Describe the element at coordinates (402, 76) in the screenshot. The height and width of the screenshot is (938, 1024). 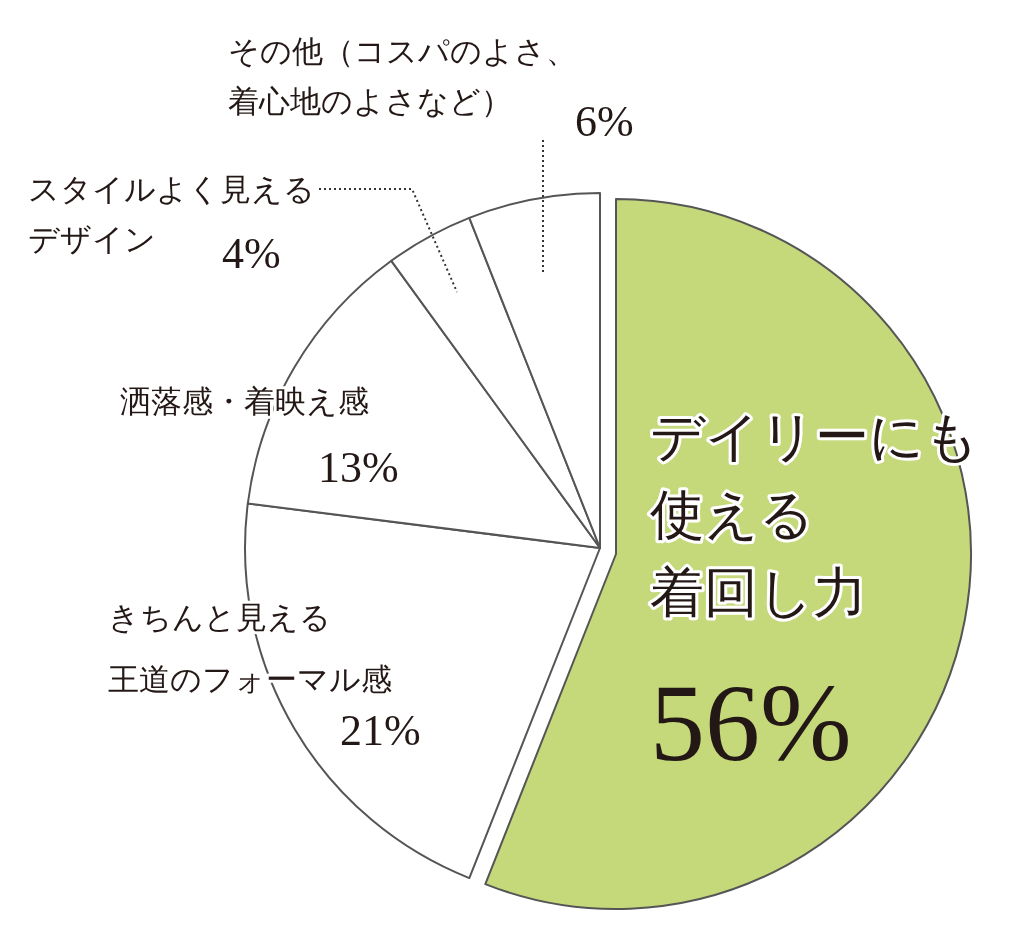
I see `slice-label: その他（コスパのよさ、着心地のよさなど）` at that location.